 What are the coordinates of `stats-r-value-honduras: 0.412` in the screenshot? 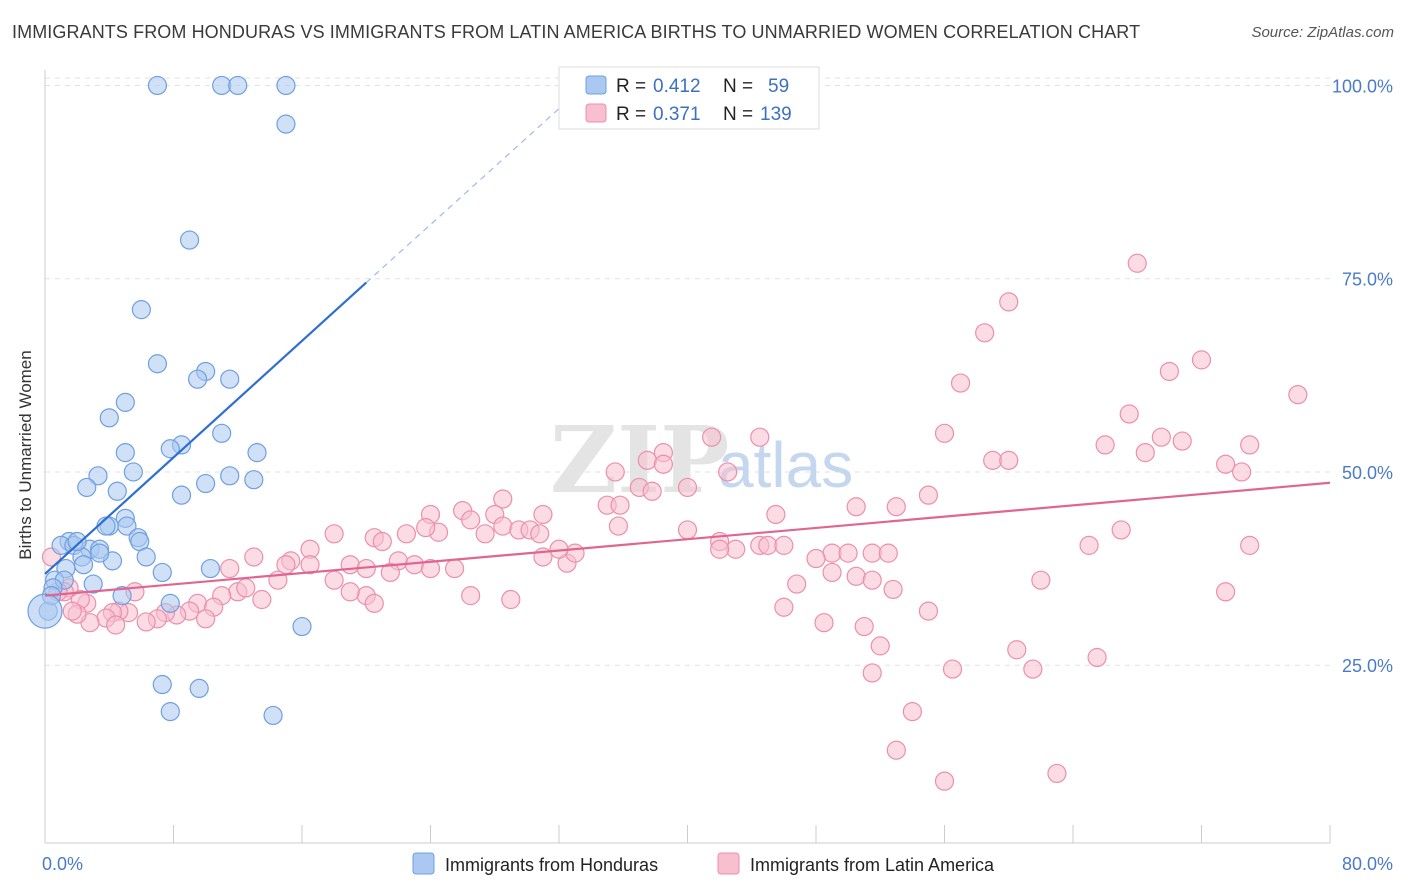 It's located at (677, 86).